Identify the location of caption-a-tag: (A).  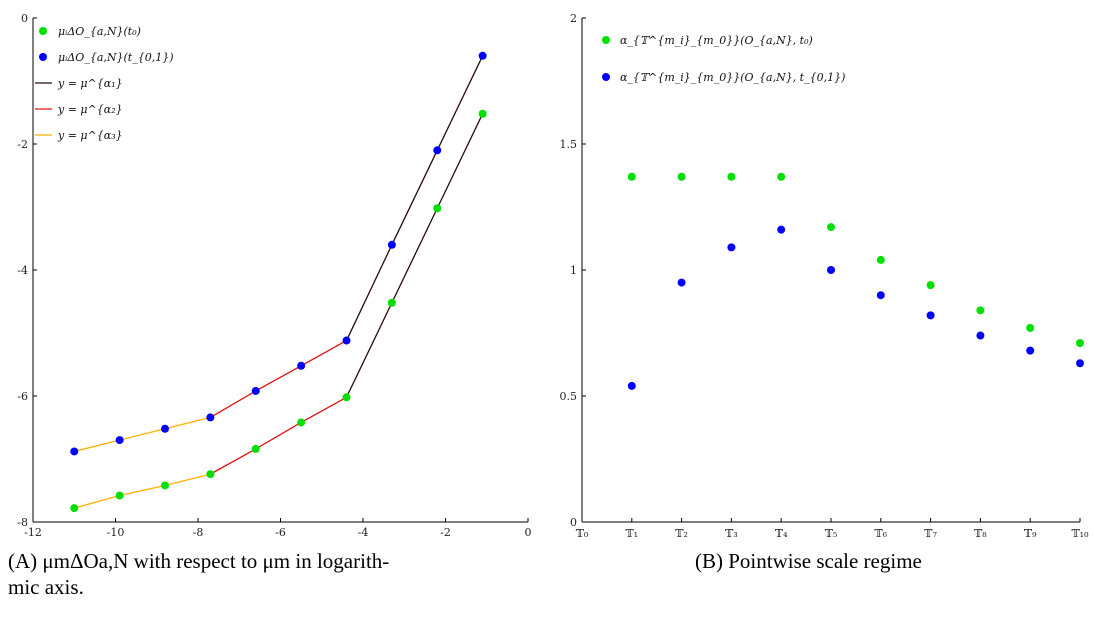
(23, 561).